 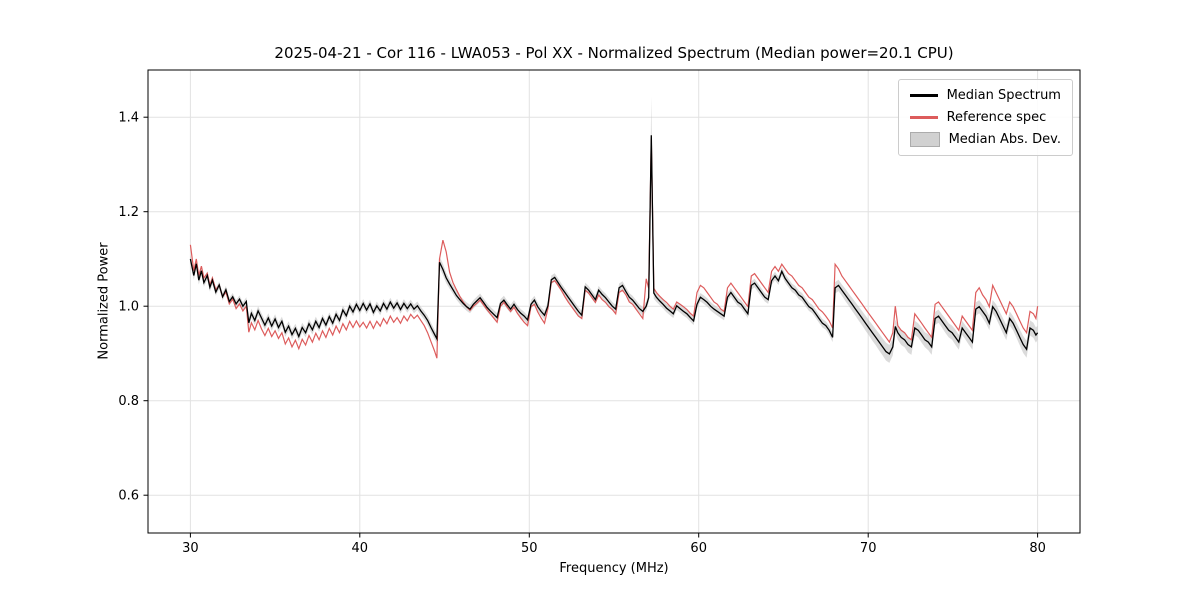 What do you see at coordinates (128, 212) in the screenshot?
I see `y-tick-label: 1.2` at bounding box center [128, 212].